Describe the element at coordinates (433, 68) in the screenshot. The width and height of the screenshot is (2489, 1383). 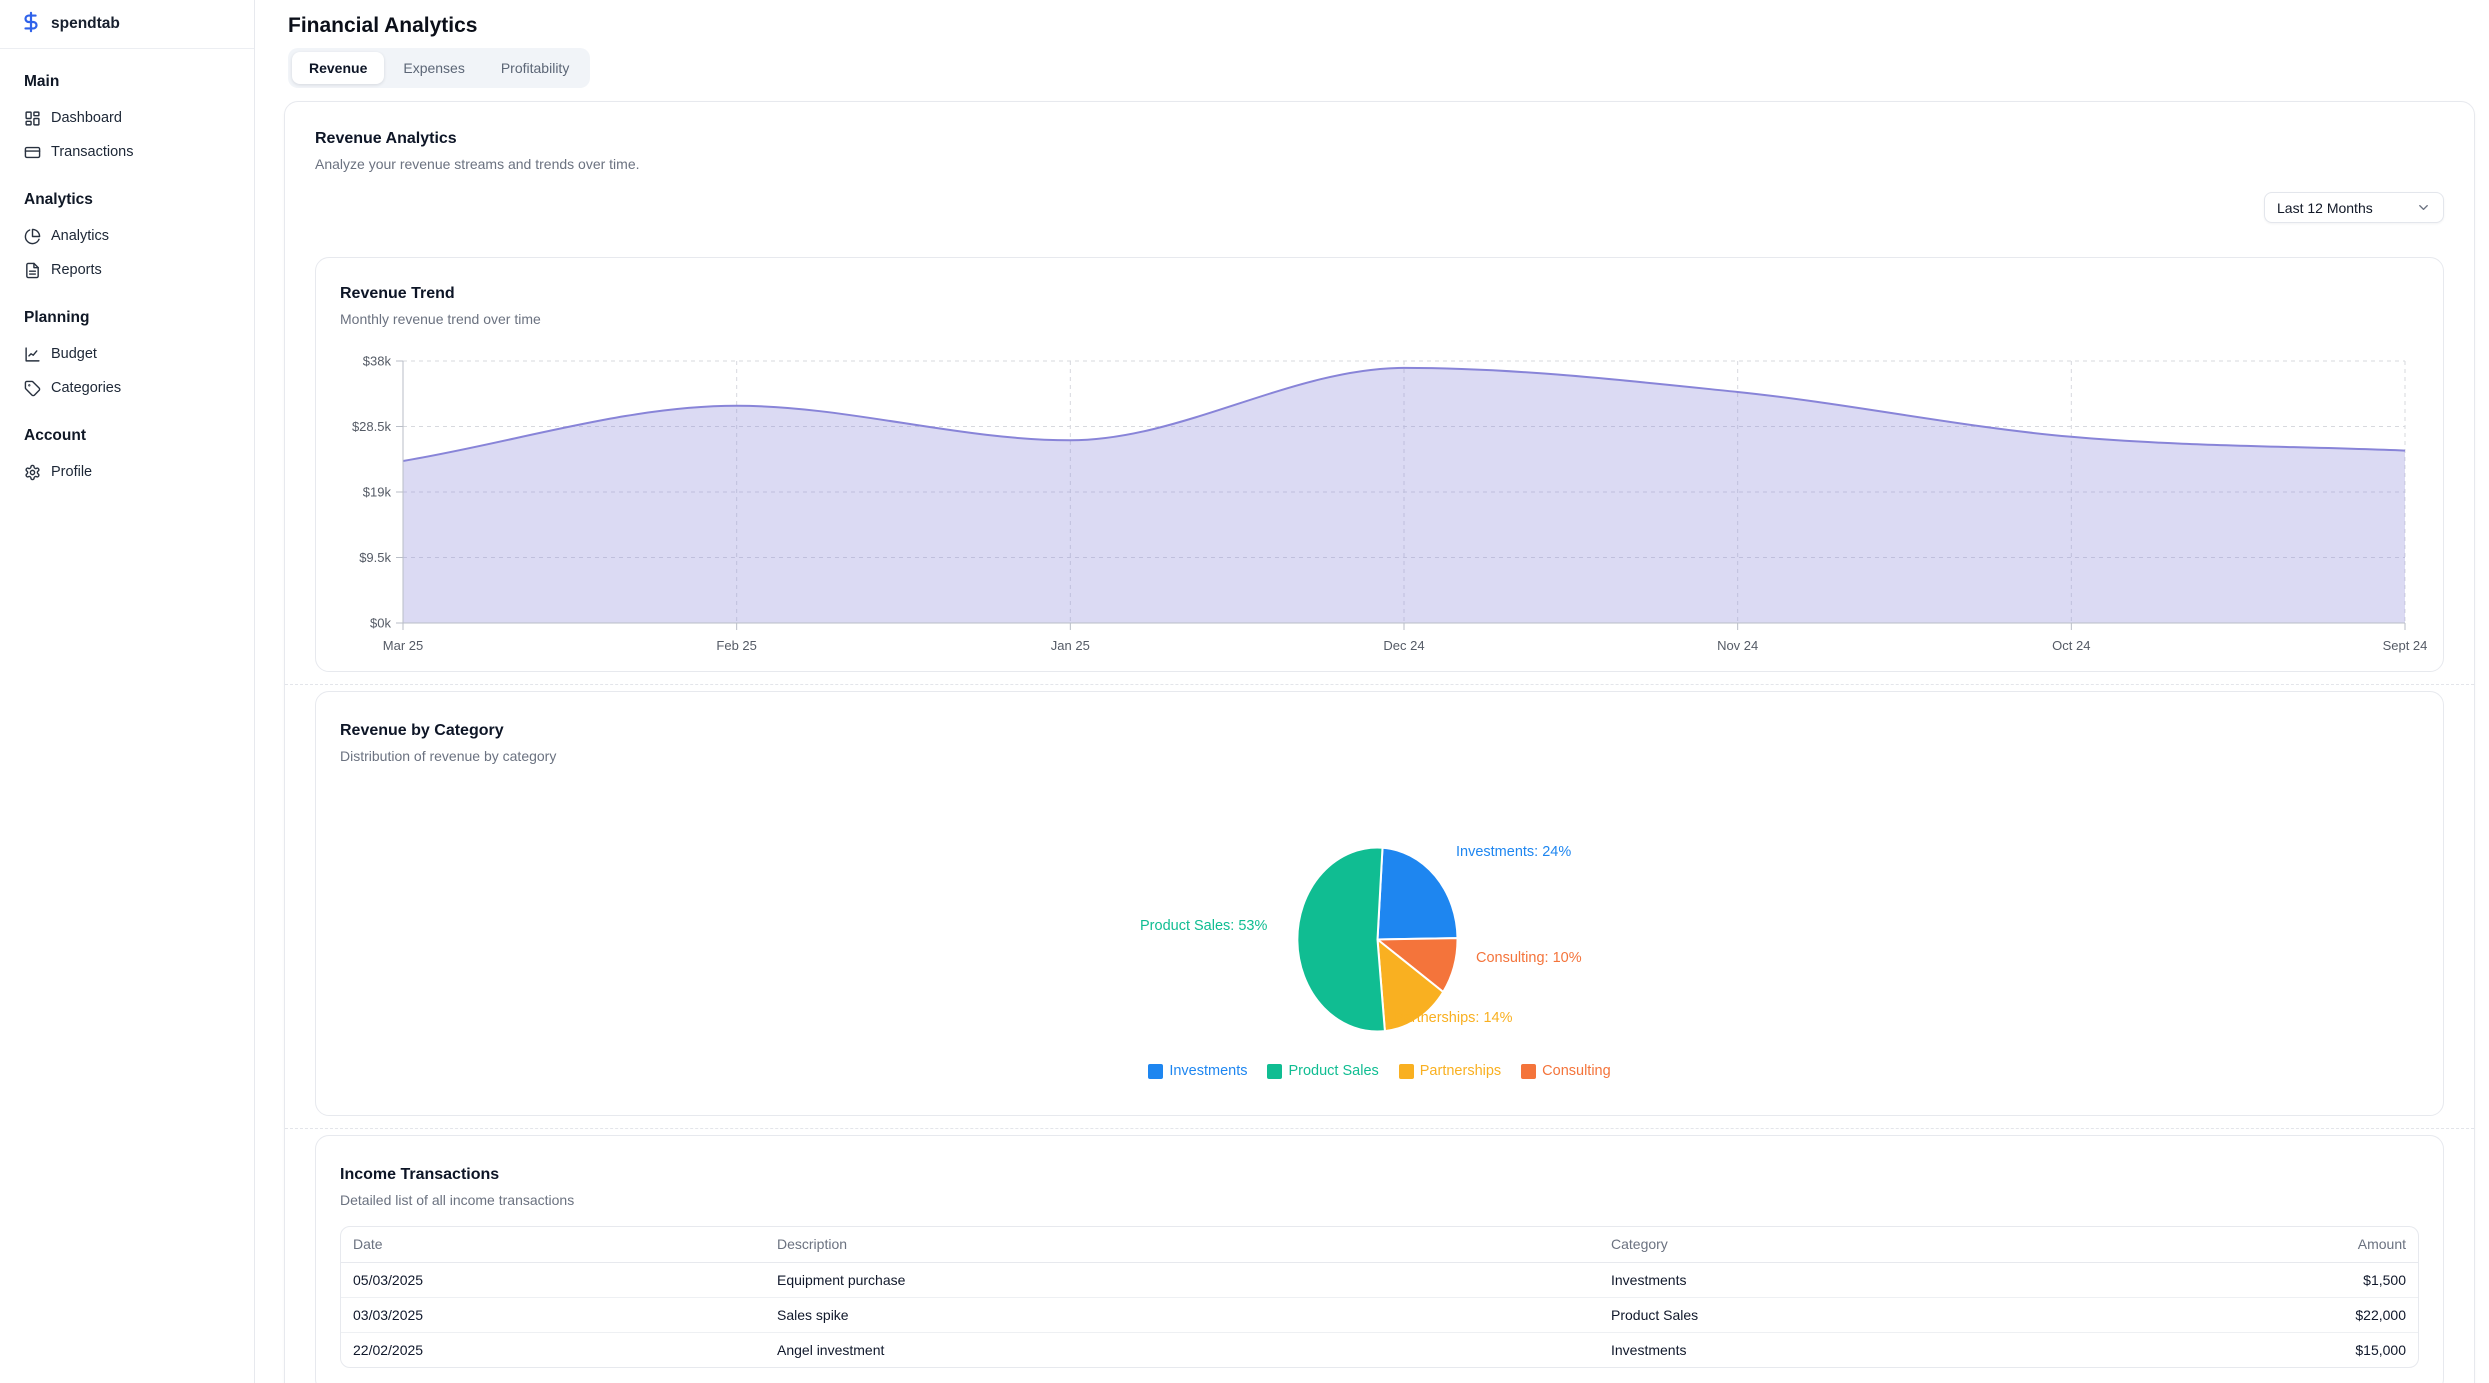
I see `tab-expenses: Expenses` at that location.